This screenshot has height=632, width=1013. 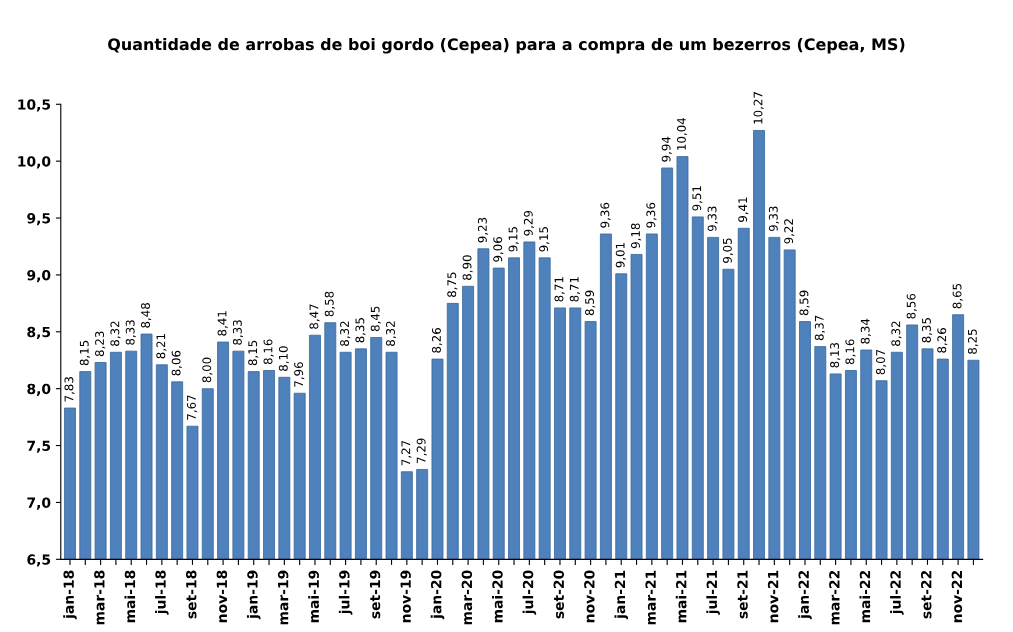 What do you see at coordinates (467, 267) in the screenshot?
I see `data-label: 8,90` at bounding box center [467, 267].